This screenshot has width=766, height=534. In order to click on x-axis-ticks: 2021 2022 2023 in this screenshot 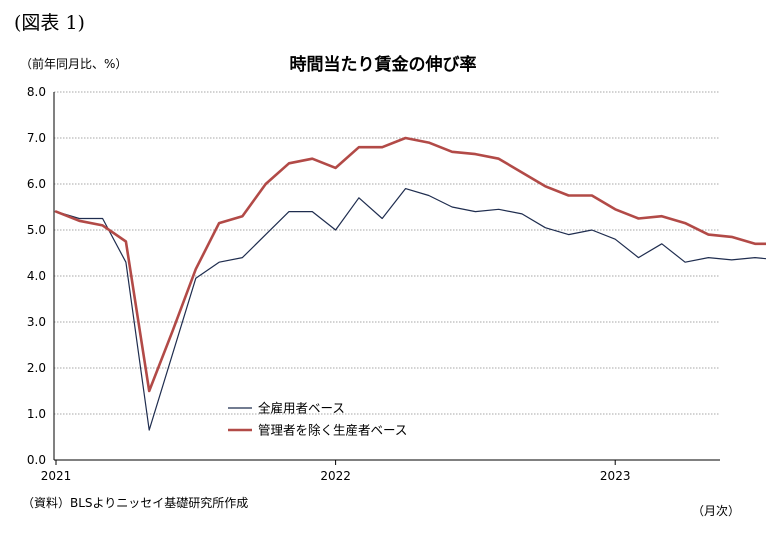, I will do `click(336, 471)`.